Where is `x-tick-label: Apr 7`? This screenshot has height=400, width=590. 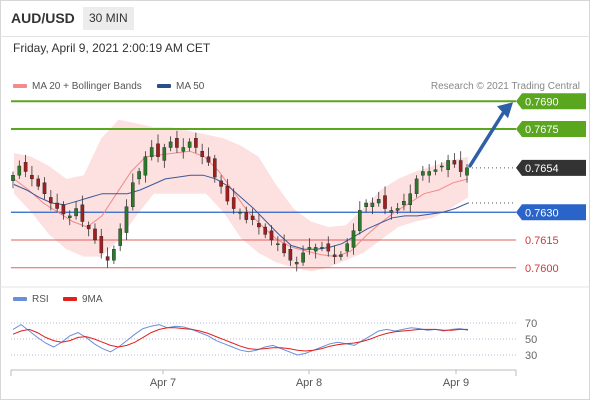
x-tick-label: Apr 7 is located at coordinates (163, 383).